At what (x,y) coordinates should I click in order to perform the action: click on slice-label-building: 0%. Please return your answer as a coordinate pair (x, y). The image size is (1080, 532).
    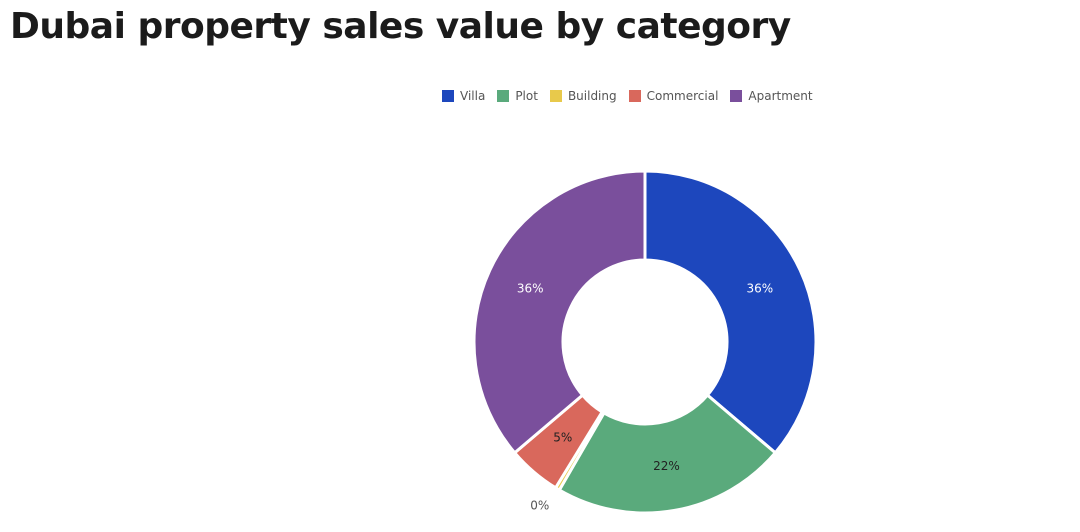
    Looking at the image, I should click on (539, 505).